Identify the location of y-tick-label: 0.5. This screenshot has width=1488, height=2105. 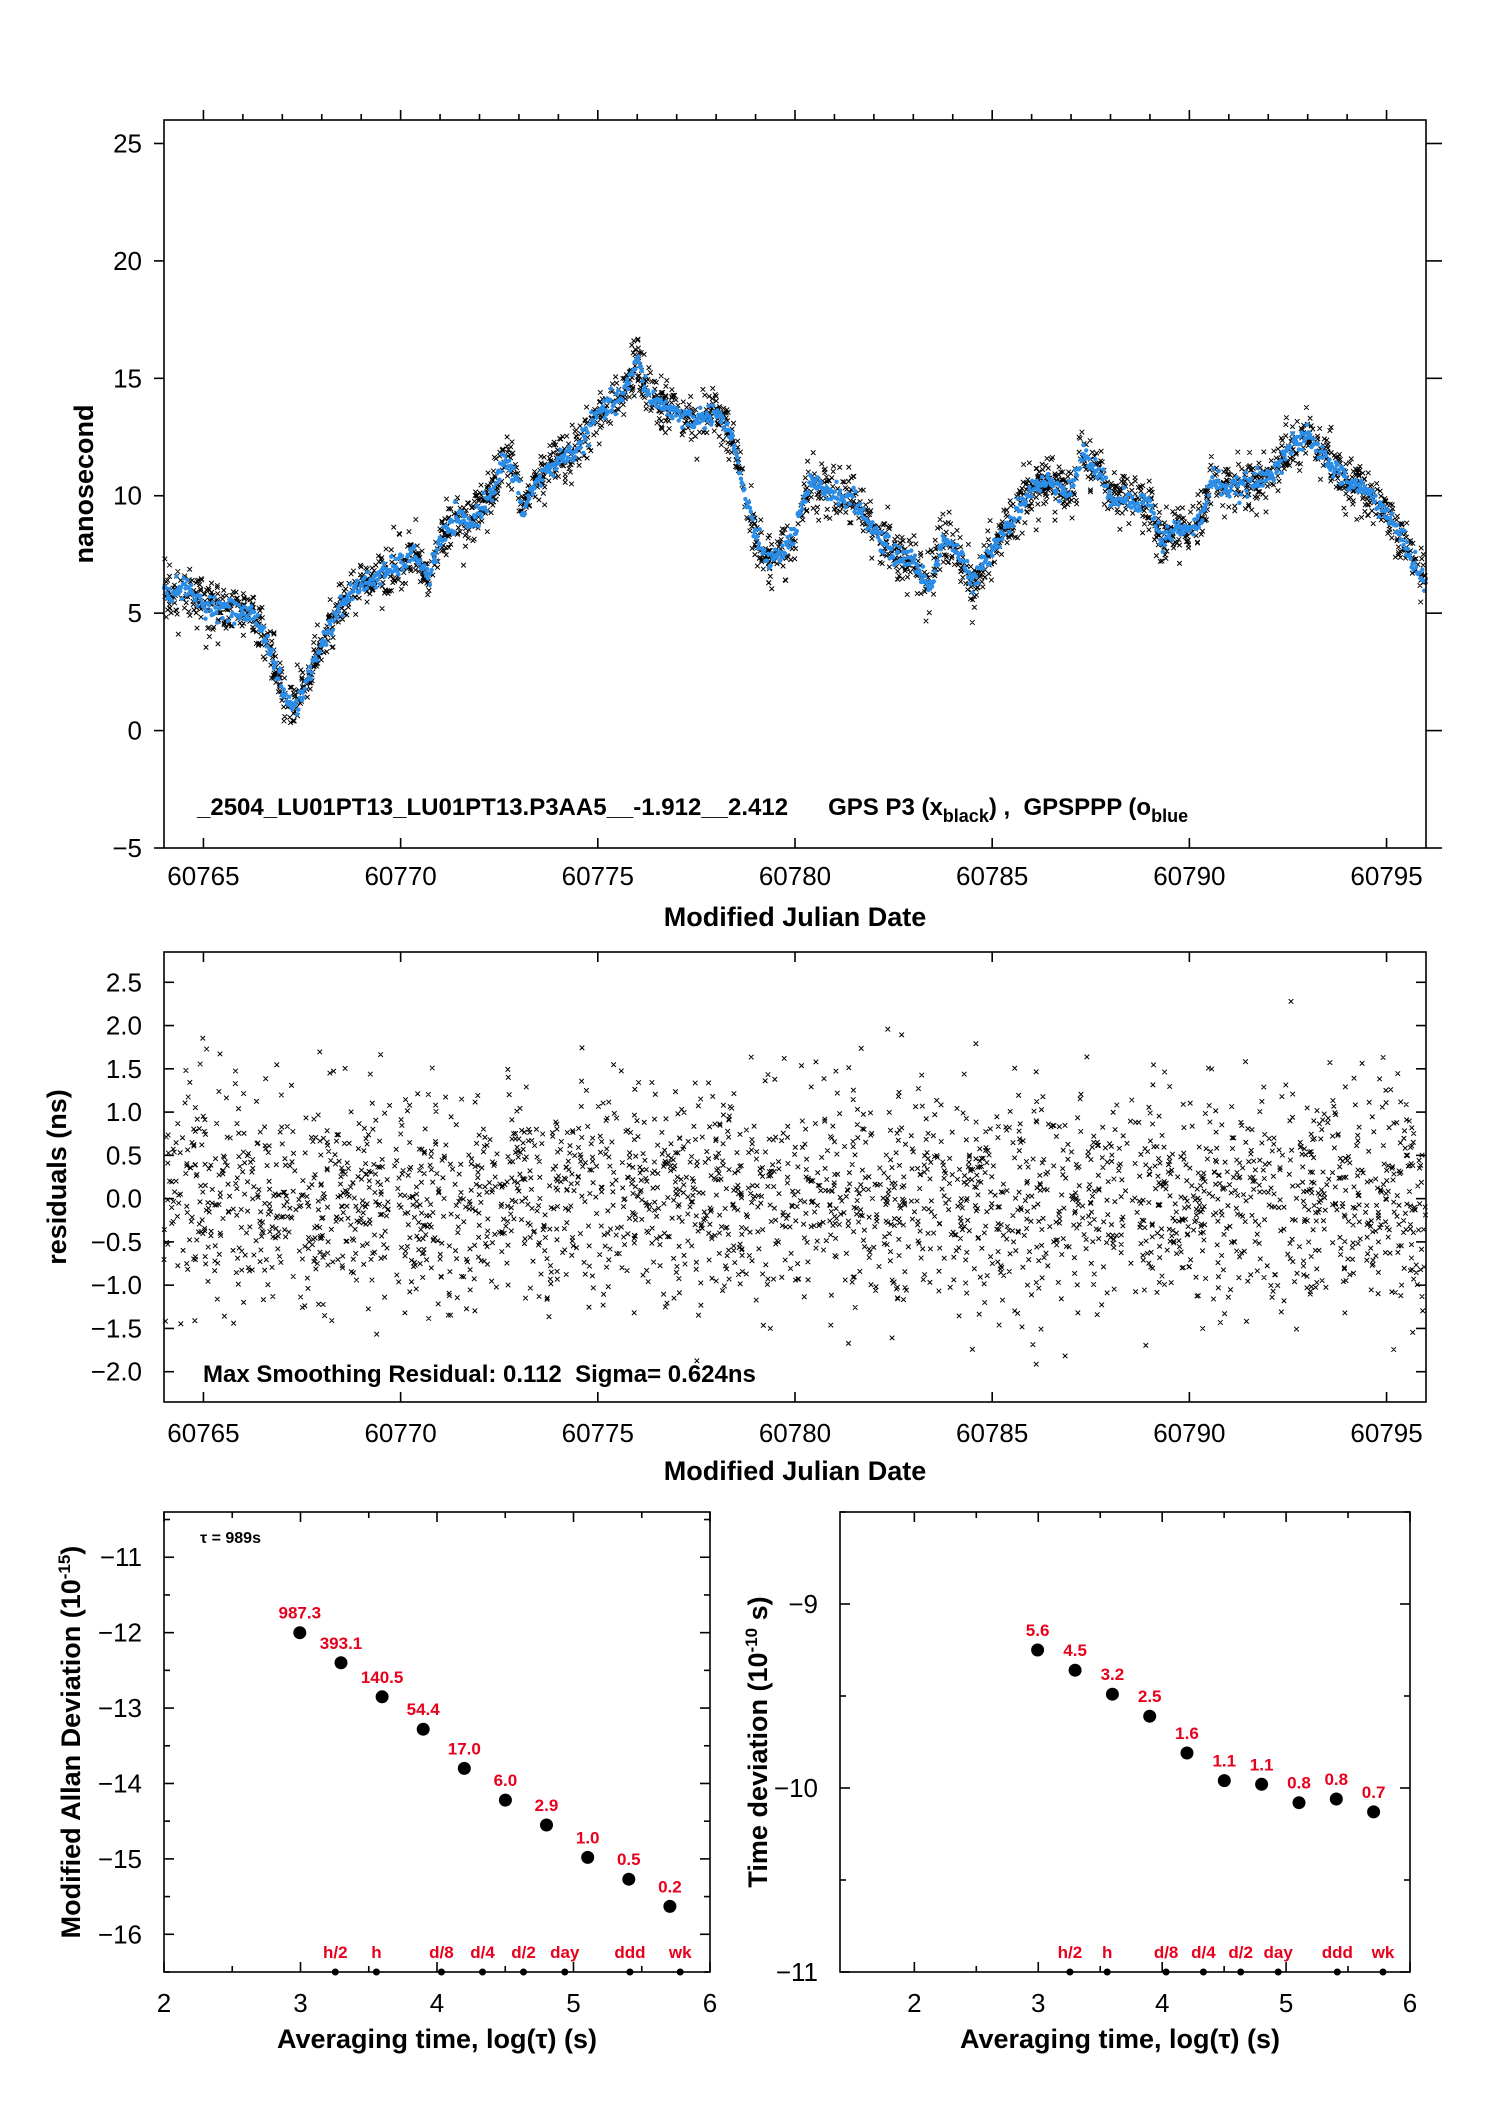
(124, 1155).